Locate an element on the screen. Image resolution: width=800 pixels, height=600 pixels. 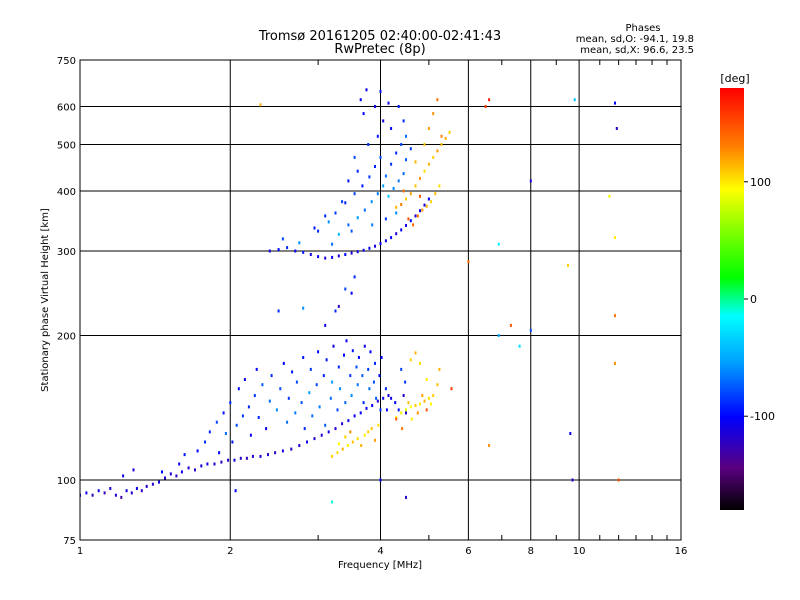
x-tick-label: 2 is located at coordinates (230, 551).